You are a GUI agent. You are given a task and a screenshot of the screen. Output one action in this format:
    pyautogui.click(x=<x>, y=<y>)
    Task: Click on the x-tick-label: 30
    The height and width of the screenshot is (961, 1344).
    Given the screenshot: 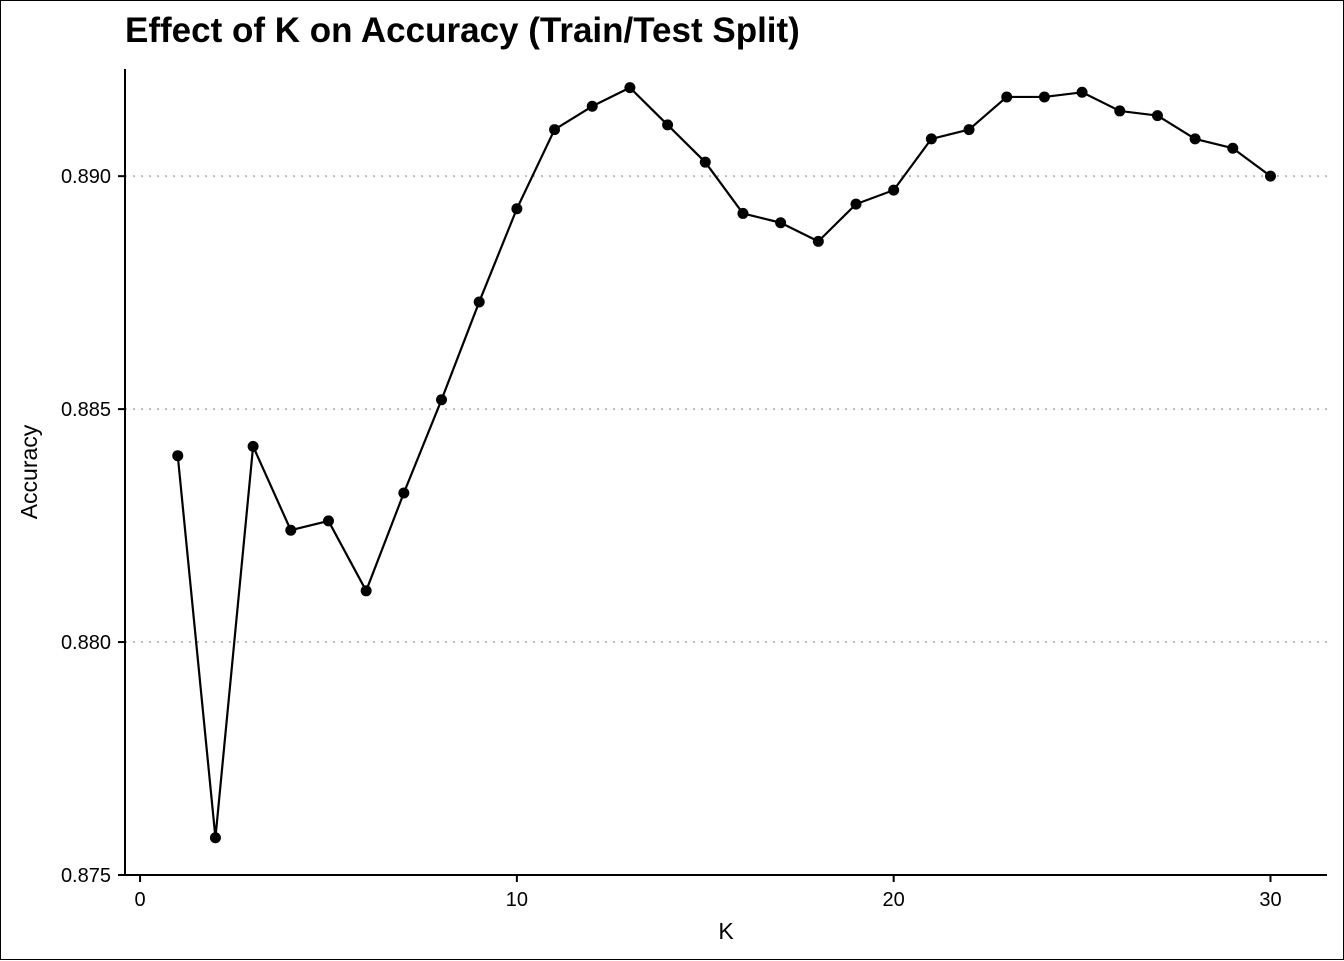 What is the action you would take?
    pyautogui.click(x=1270, y=900)
    